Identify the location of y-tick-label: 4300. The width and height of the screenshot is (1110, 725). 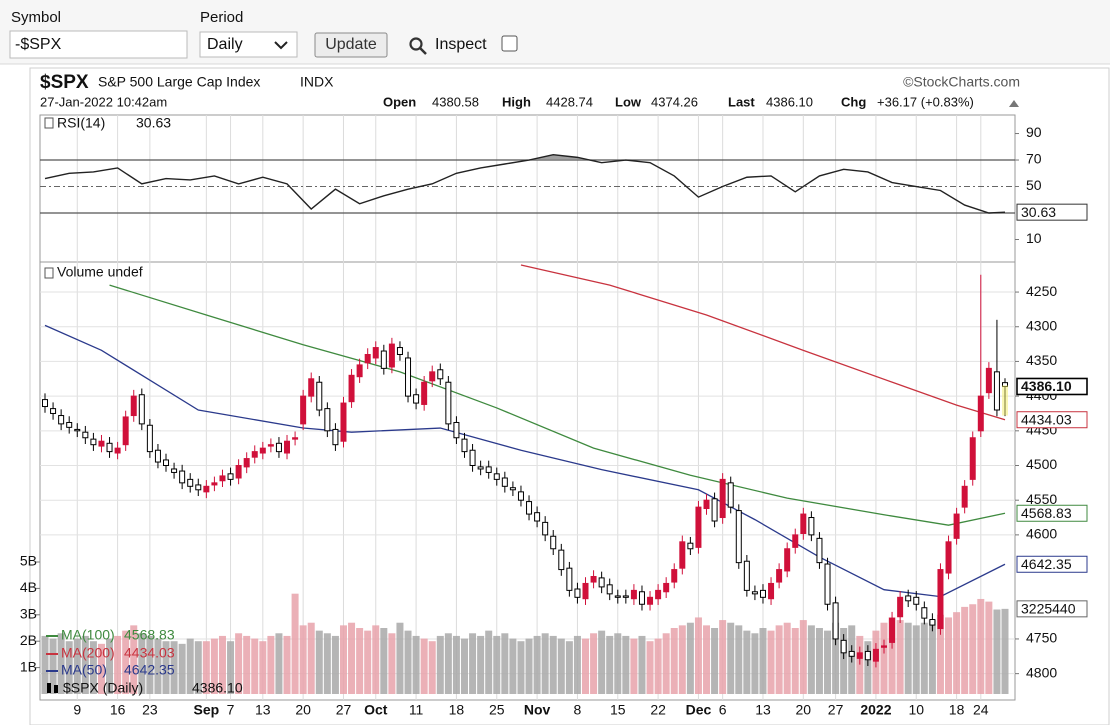
(1041, 325).